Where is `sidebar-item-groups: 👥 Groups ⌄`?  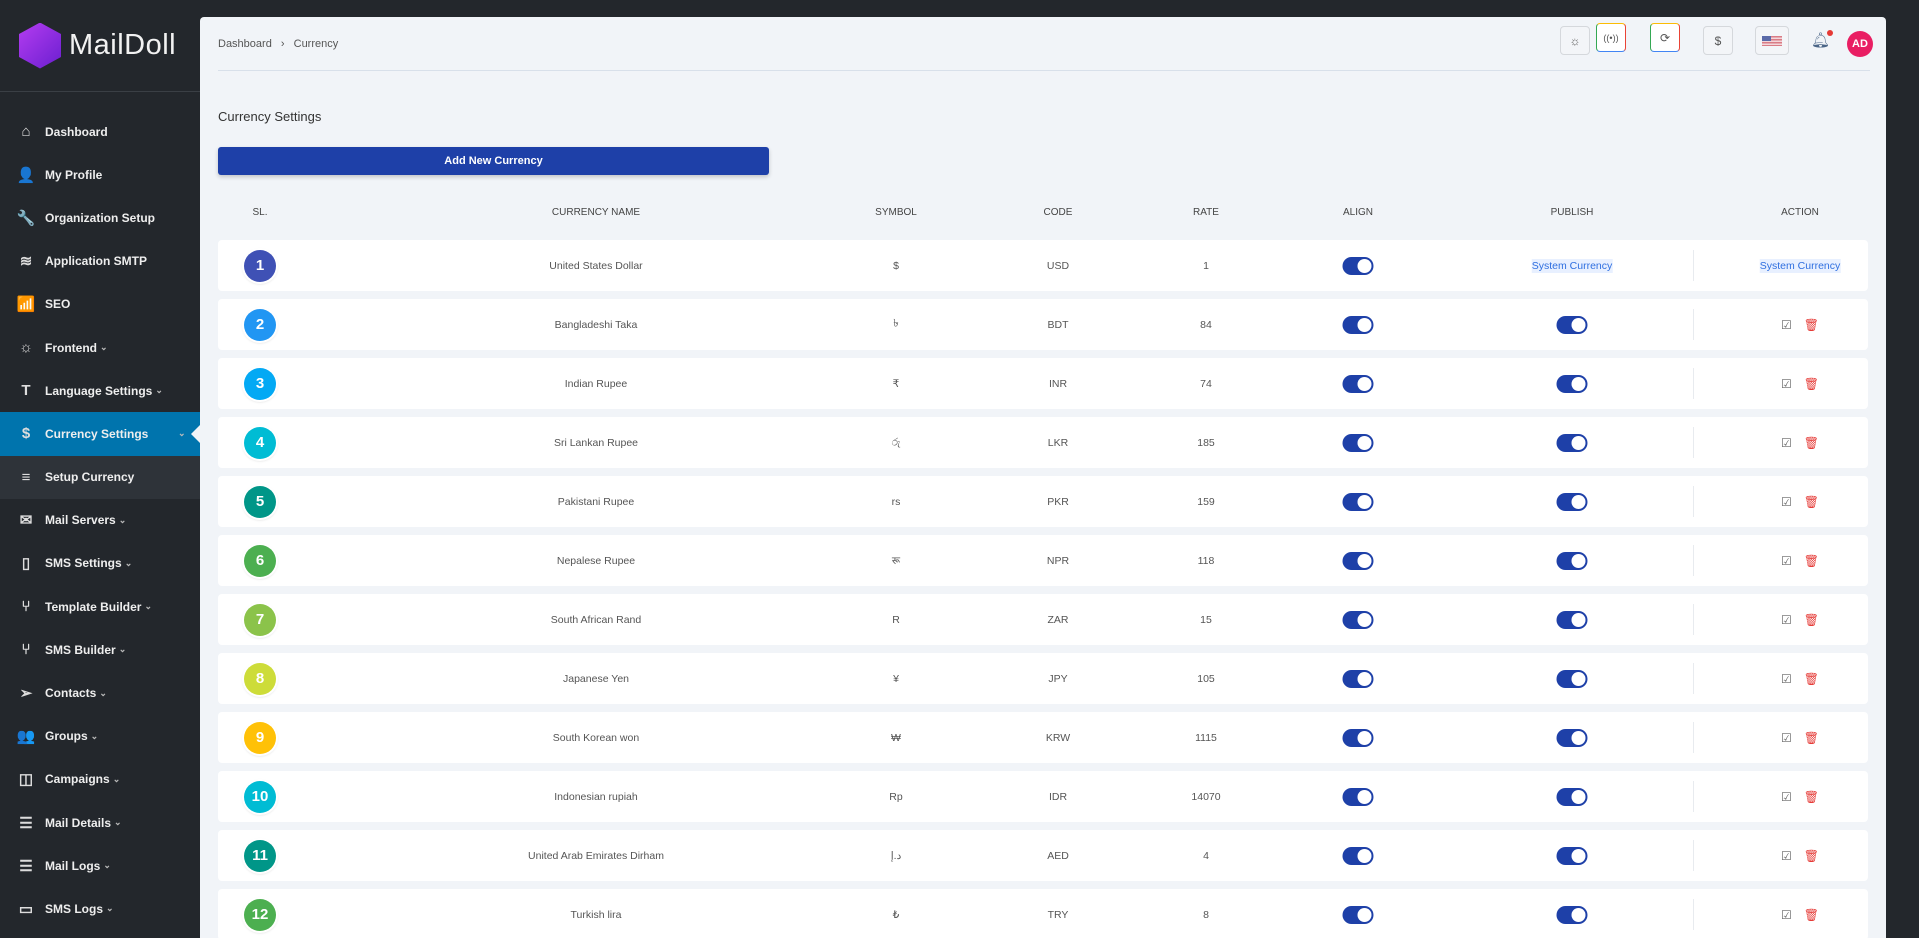 sidebar-item-groups: 👥 Groups ⌄ is located at coordinates (100, 736).